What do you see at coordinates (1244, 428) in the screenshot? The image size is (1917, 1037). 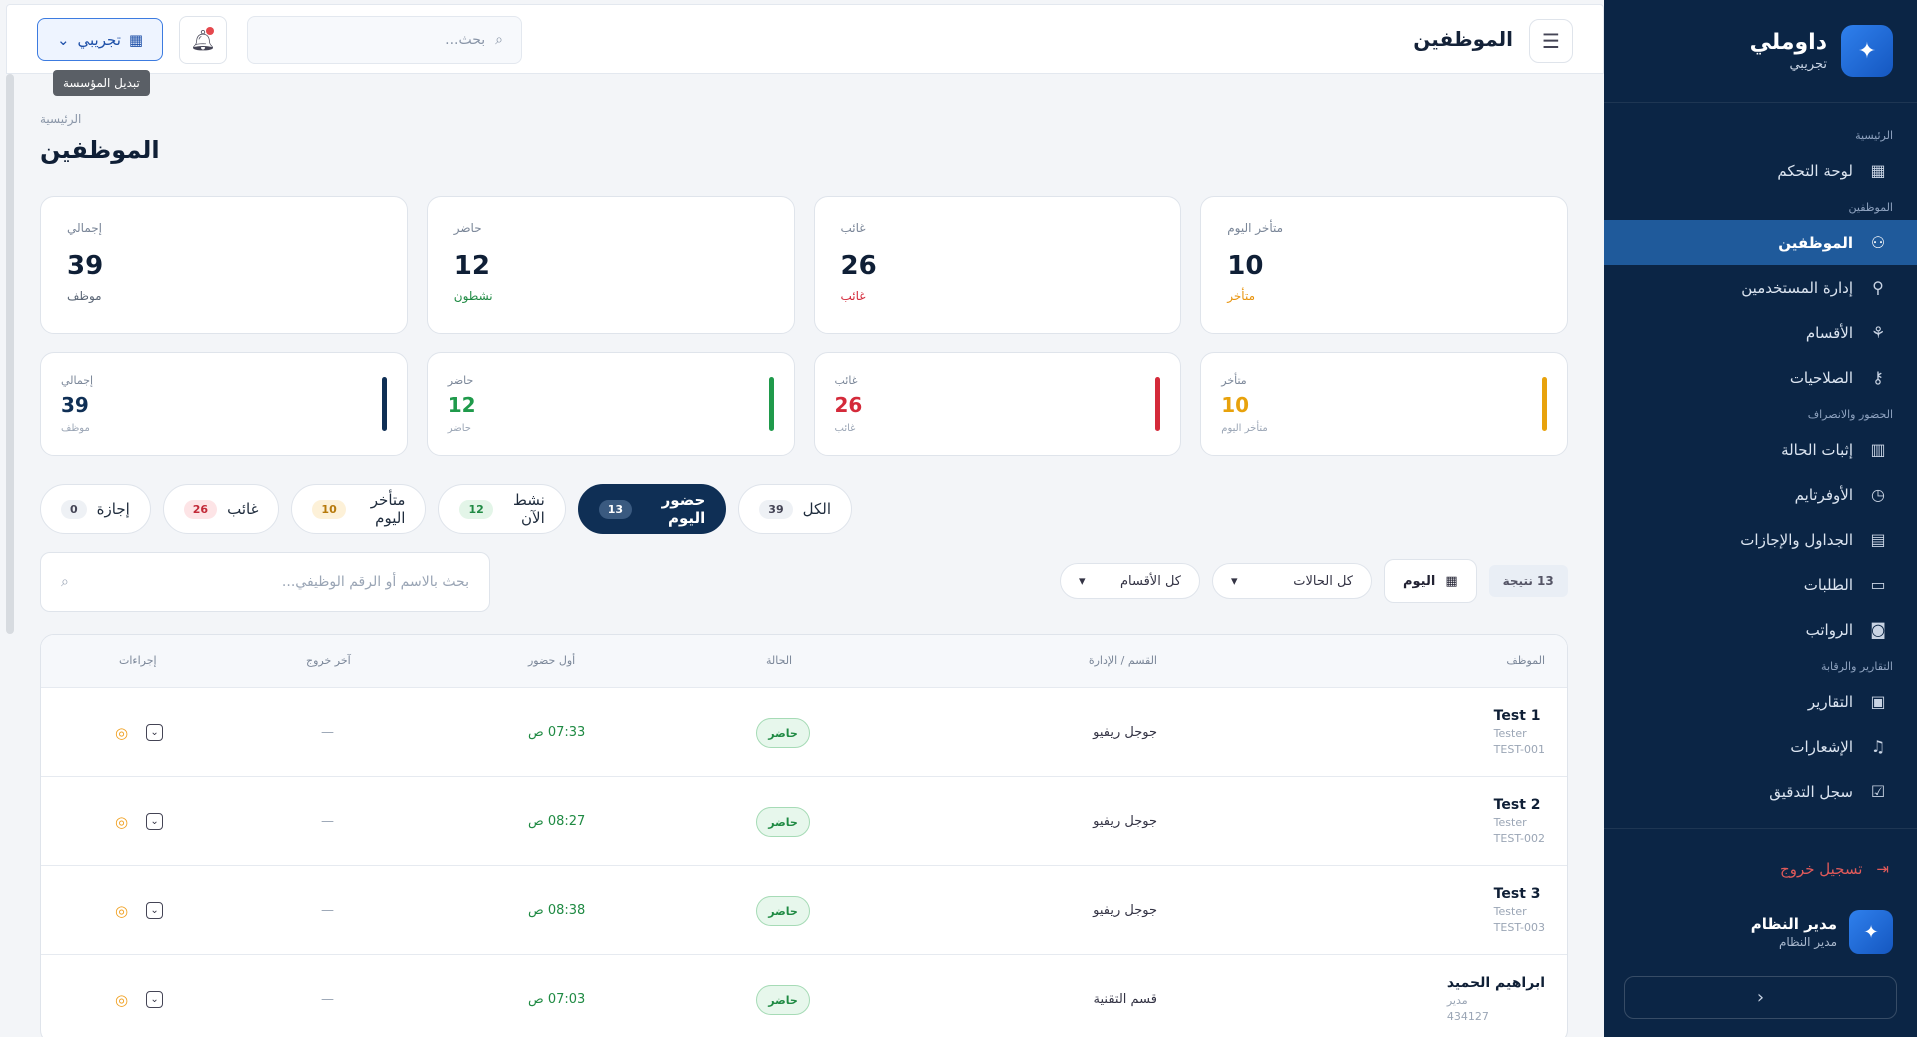 I see `mini-stat-sub: متأخر اليوم` at bounding box center [1244, 428].